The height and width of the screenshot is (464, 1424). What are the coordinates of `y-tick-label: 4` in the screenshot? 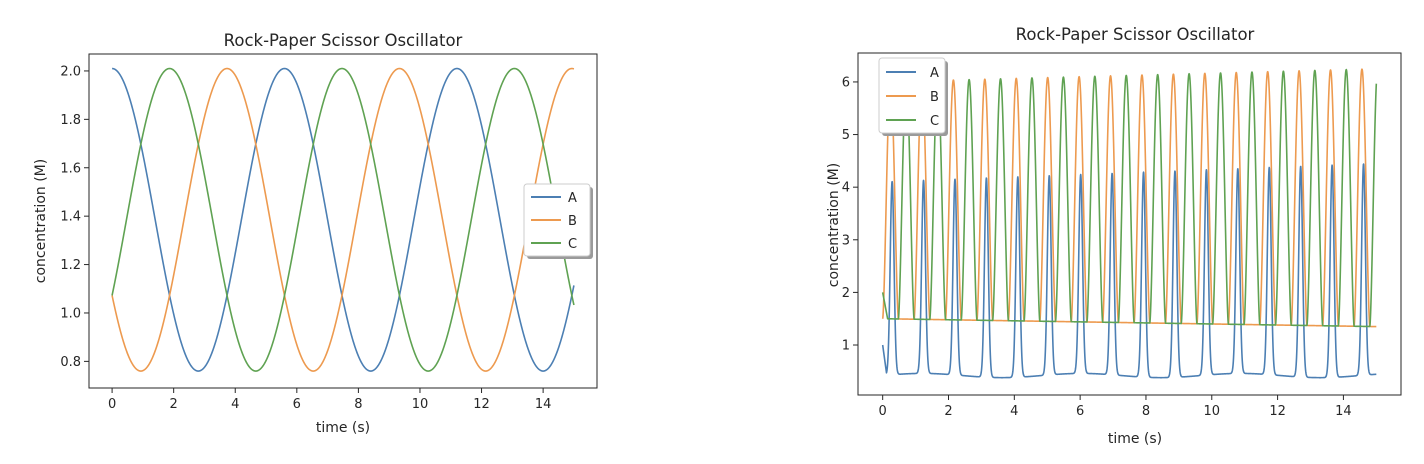 It's located at (846, 188).